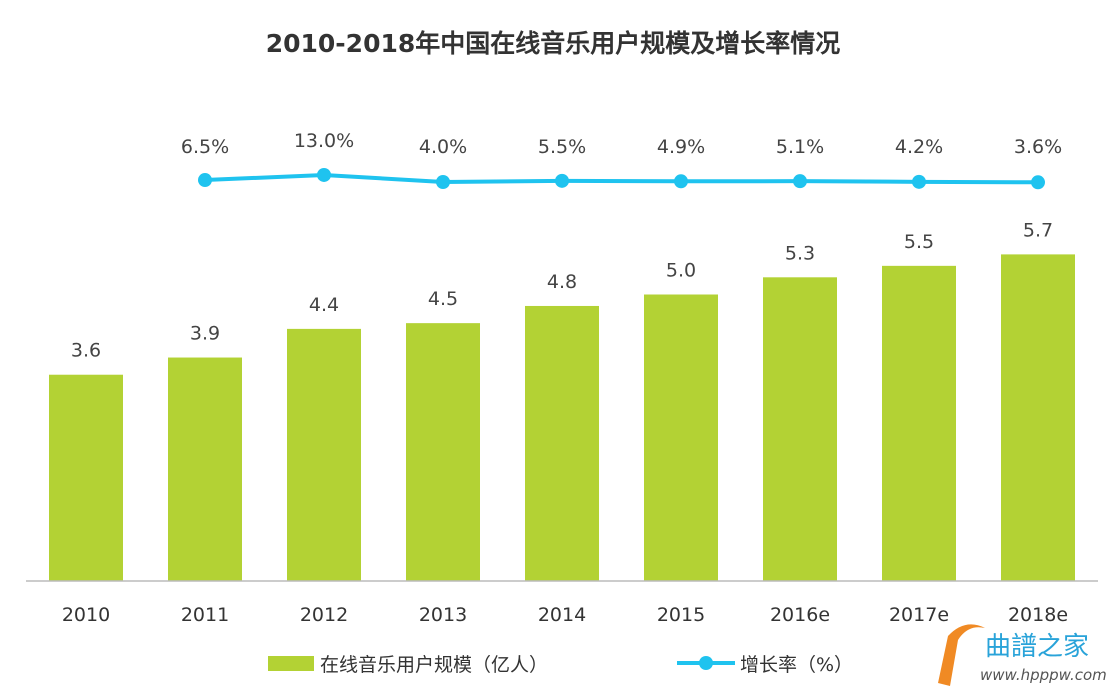 This screenshot has width=1119, height=692. I want to click on bar-label-2014: 4.8, so click(562, 282).